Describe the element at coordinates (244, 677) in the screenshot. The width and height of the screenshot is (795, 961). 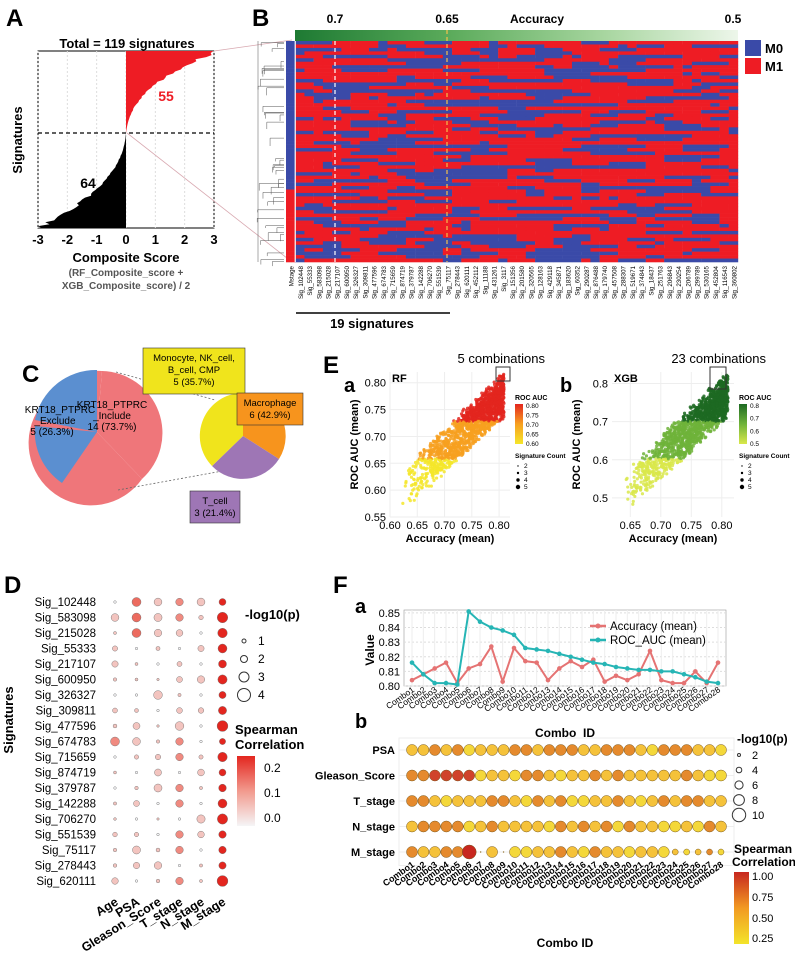
I see `size-legend-circle` at that location.